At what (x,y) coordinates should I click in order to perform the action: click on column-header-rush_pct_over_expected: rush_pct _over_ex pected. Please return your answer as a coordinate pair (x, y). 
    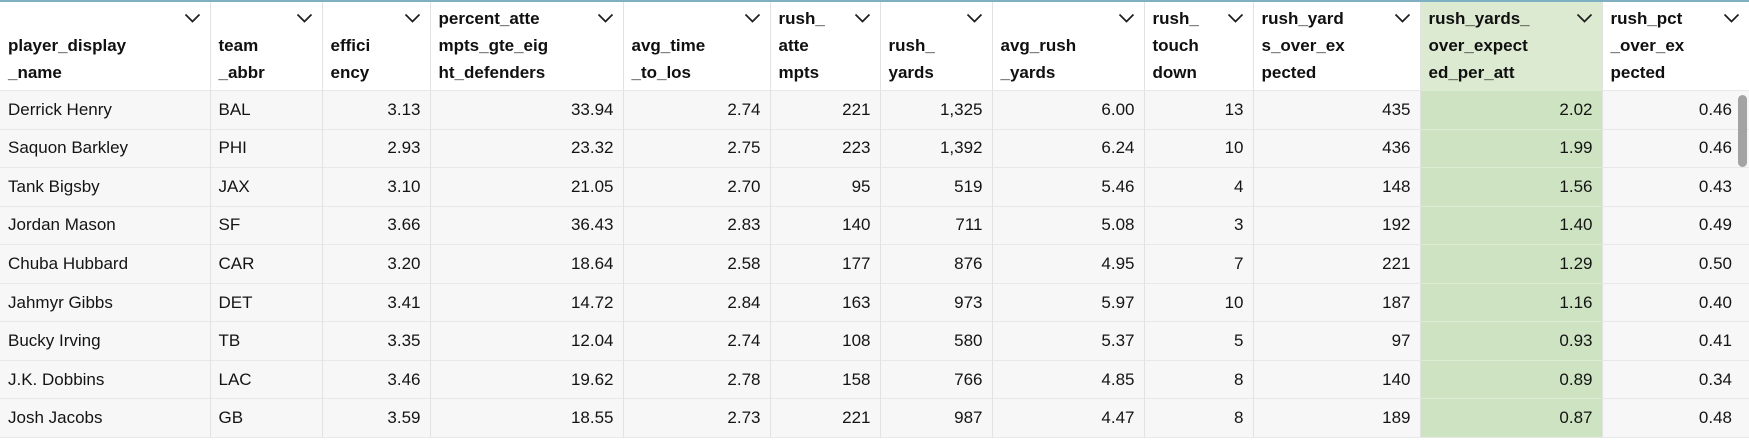
    Looking at the image, I should click on (1675, 46).